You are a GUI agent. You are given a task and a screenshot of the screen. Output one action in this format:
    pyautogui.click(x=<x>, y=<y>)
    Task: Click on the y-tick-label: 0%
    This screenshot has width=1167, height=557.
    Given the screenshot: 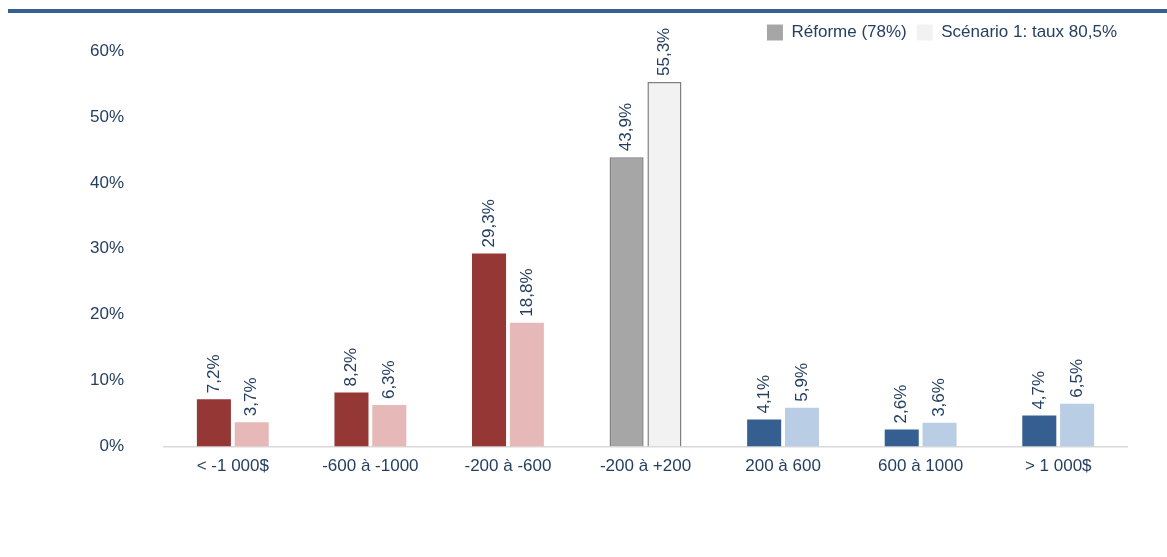 What is the action you would take?
    pyautogui.click(x=112, y=446)
    